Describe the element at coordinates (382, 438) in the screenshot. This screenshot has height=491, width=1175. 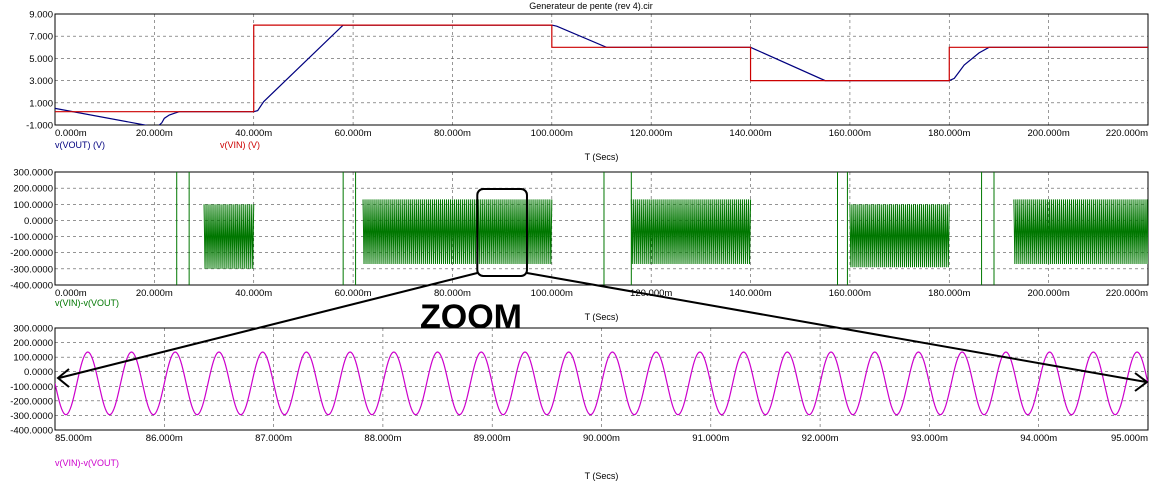
I see `x-tick-label: 88.000m` at that location.